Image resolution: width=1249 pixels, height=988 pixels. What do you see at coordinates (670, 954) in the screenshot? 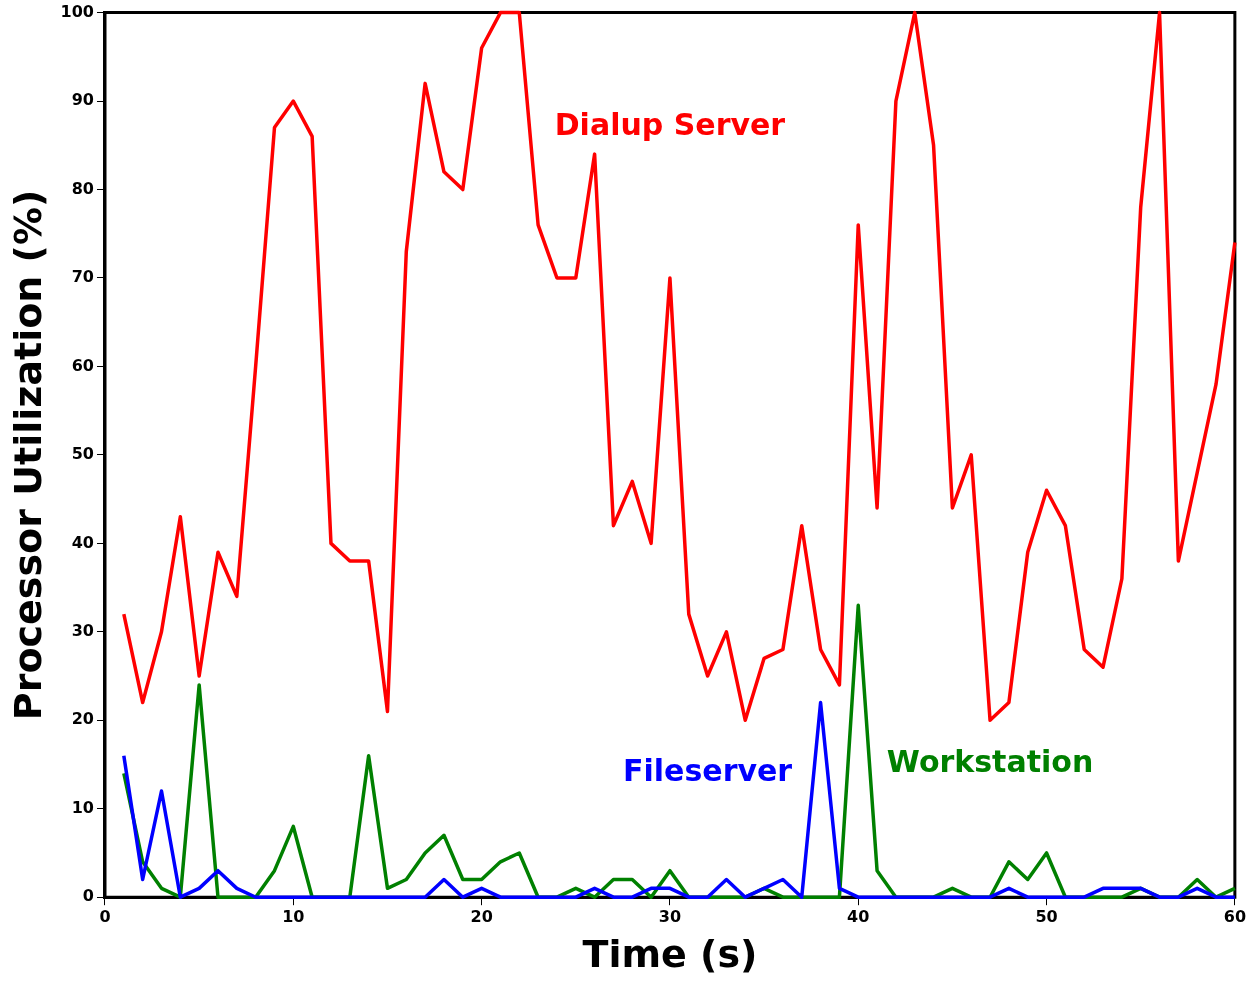
I see `x-axis-title: Time (s)` at bounding box center [670, 954].